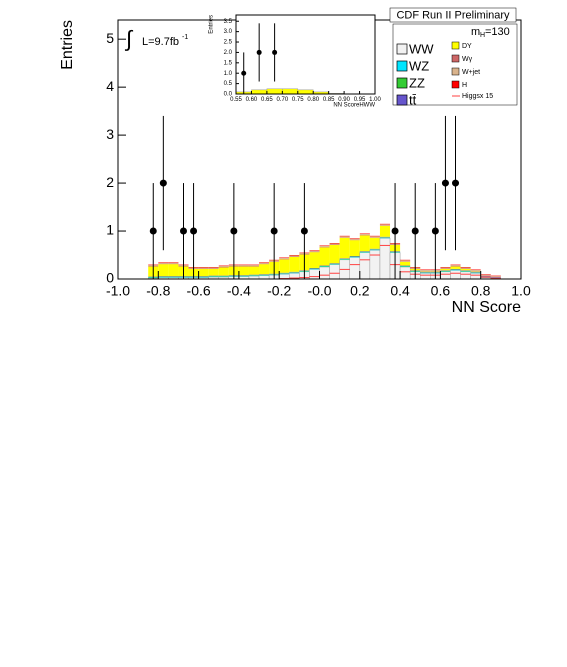 The image size is (567, 667). Describe the element at coordinates (471, 72) in the screenshot. I see `legend-label: W+jet` at that location.